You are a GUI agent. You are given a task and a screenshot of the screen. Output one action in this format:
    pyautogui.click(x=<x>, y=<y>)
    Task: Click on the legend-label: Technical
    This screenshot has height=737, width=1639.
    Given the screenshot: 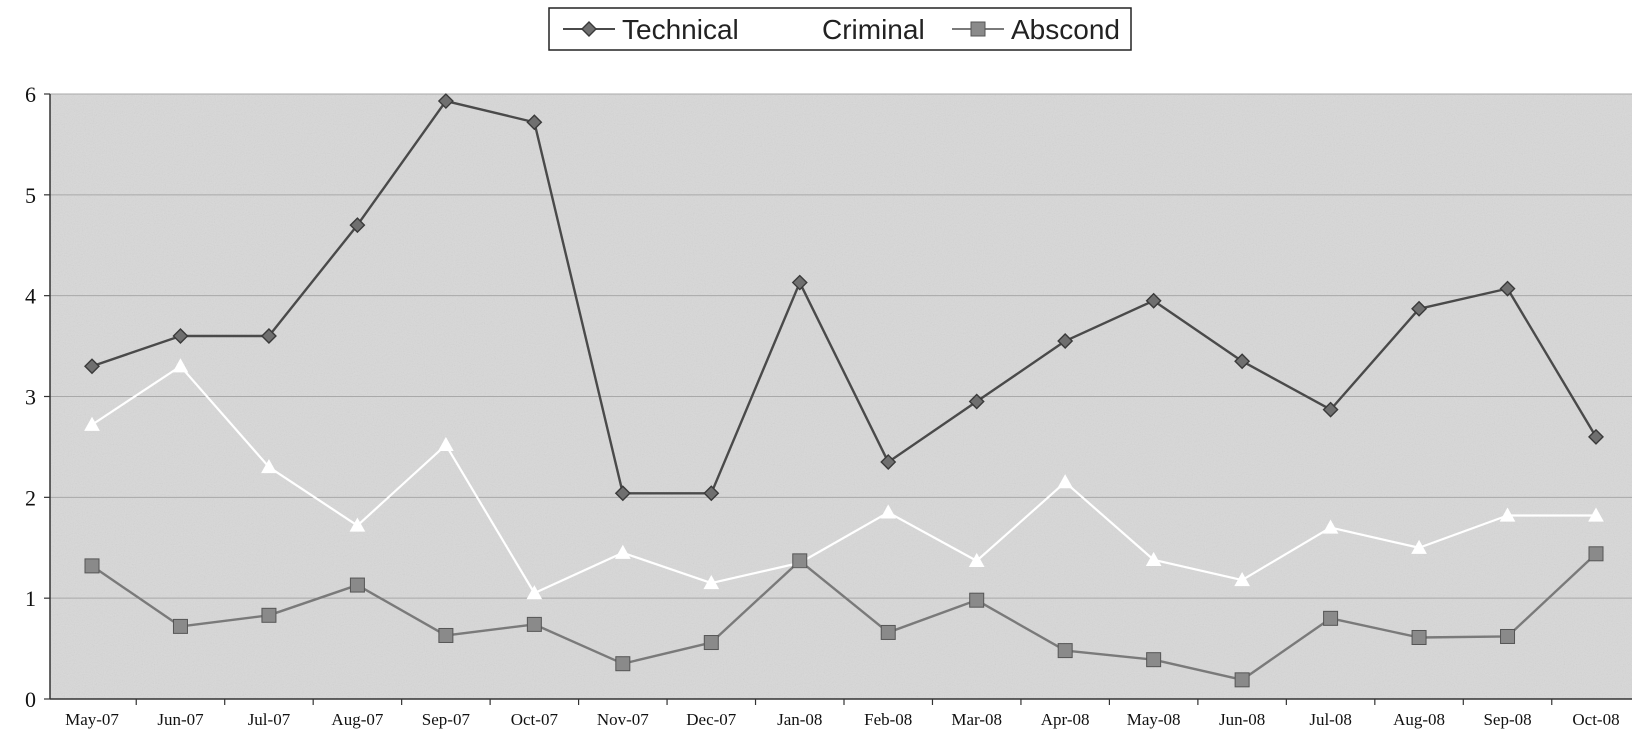 What is the action you would take?
    pyautogui.click(x=680, y=29)
    